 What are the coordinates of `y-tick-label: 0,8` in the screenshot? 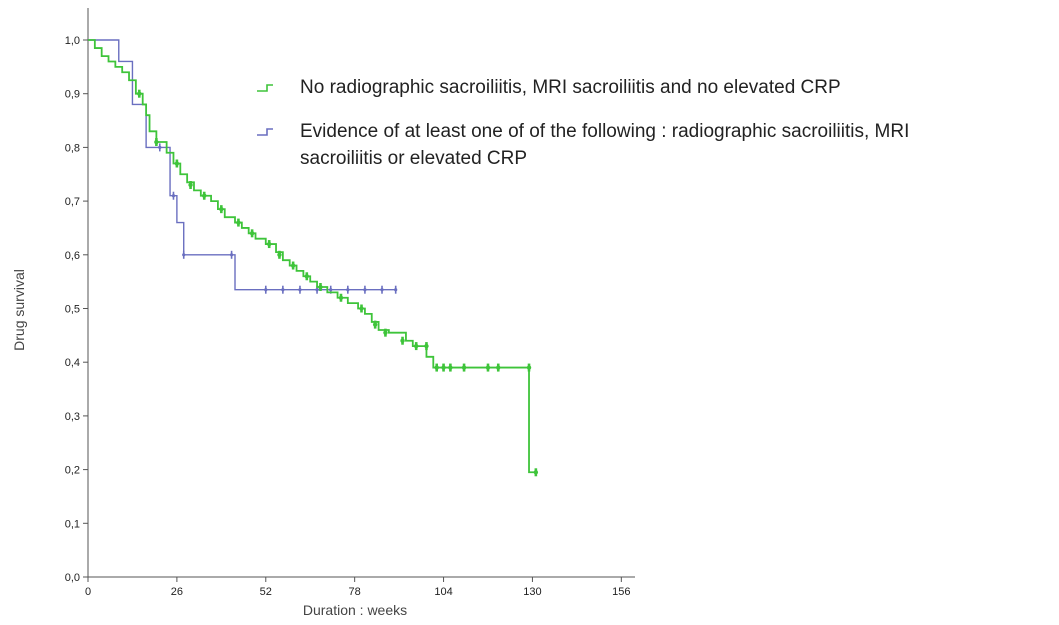 It's located at (72, 148).